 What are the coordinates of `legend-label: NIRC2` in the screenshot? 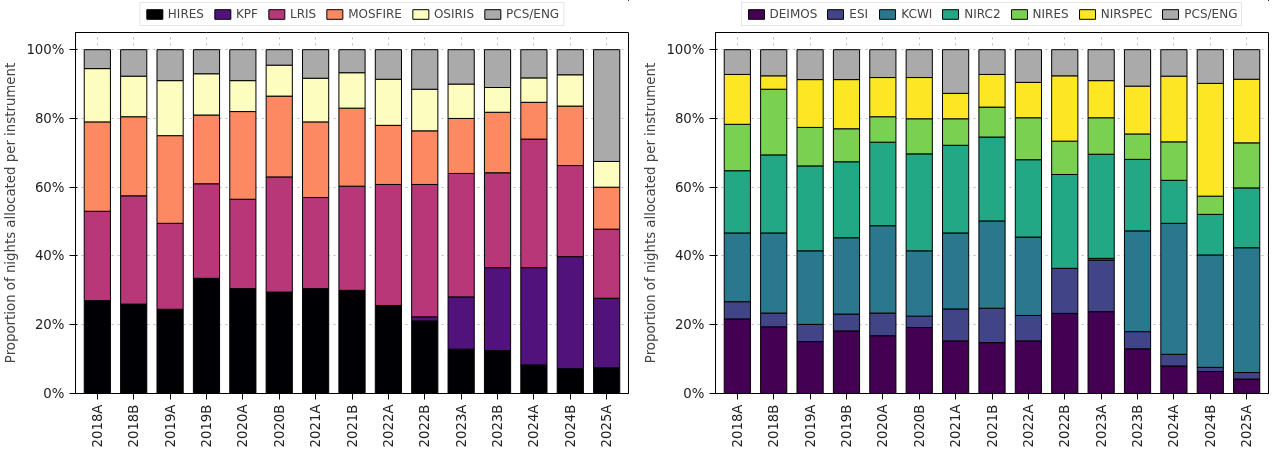 It's located at (982, 14).